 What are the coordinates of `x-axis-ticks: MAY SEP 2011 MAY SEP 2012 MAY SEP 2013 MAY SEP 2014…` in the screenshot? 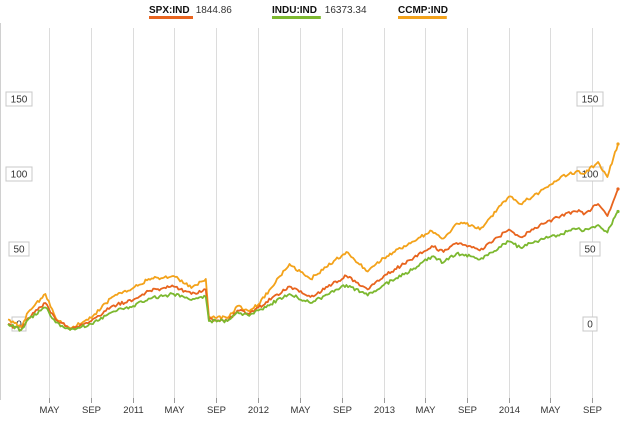 It's located at (321, 407).